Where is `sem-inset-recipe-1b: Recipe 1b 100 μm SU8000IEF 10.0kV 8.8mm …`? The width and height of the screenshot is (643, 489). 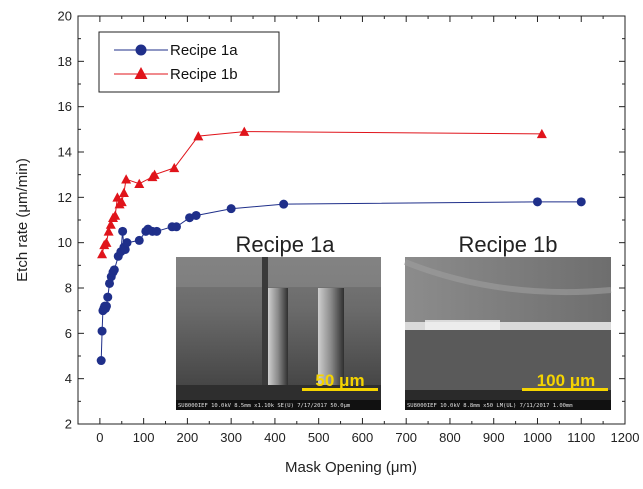
sem-inset-recipe-1b: Recipe 1b 100 μm SU8000IEF 10.0kV 8.8mm … is located at coordinates (507, 321).